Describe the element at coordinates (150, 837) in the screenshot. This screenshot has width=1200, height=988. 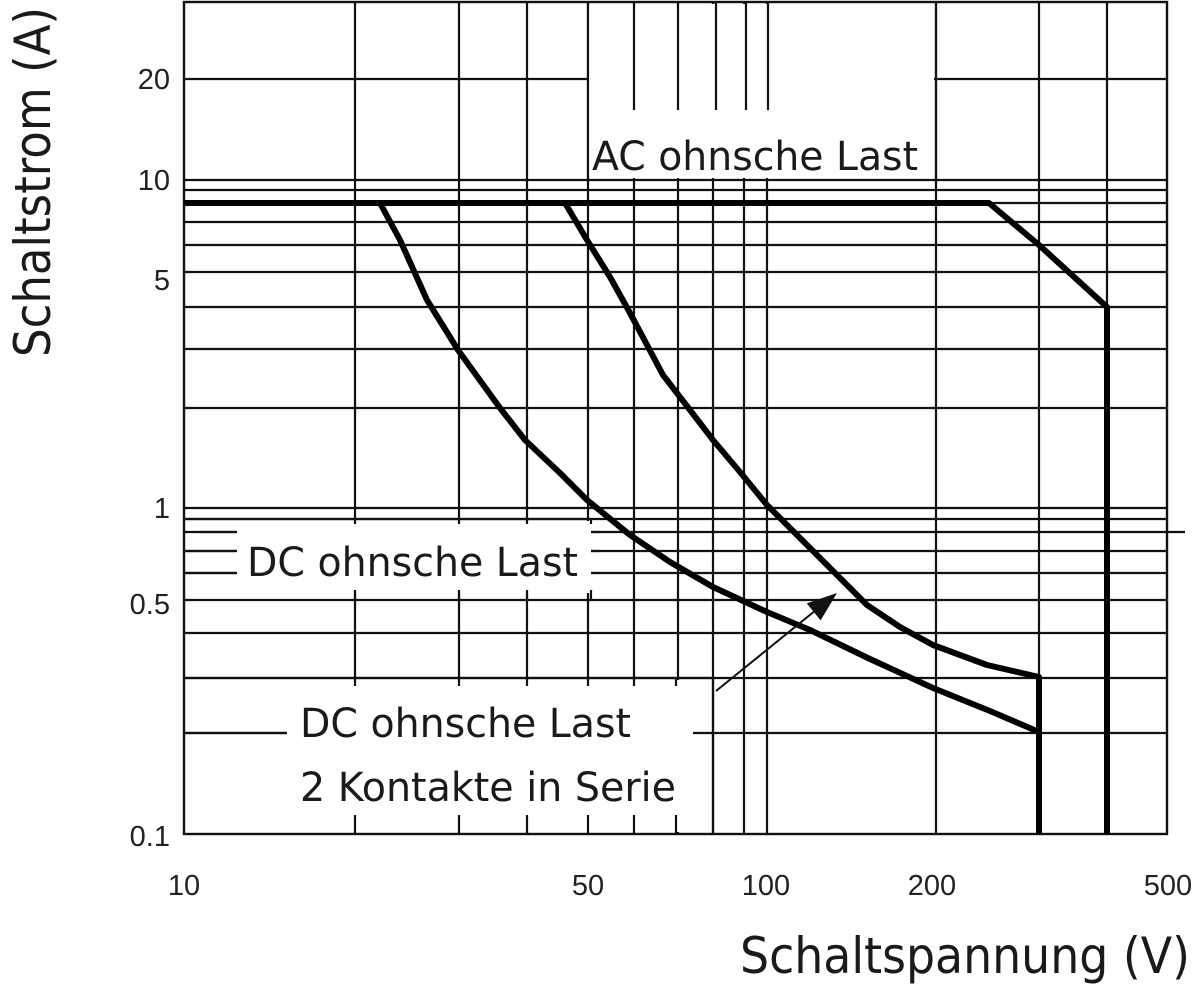
I see `y-tick-label: 0.1` at that location.